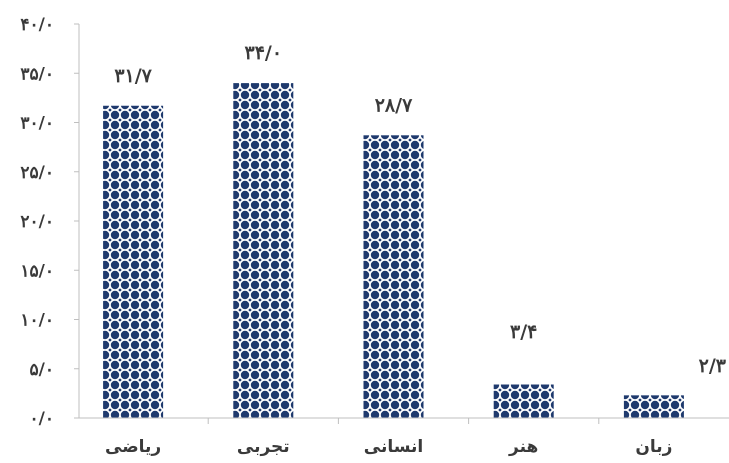 The width and height of the screenshot is (729, 463). I want to click on y-tick-label: ۳۵/۰, so click(37, 74).